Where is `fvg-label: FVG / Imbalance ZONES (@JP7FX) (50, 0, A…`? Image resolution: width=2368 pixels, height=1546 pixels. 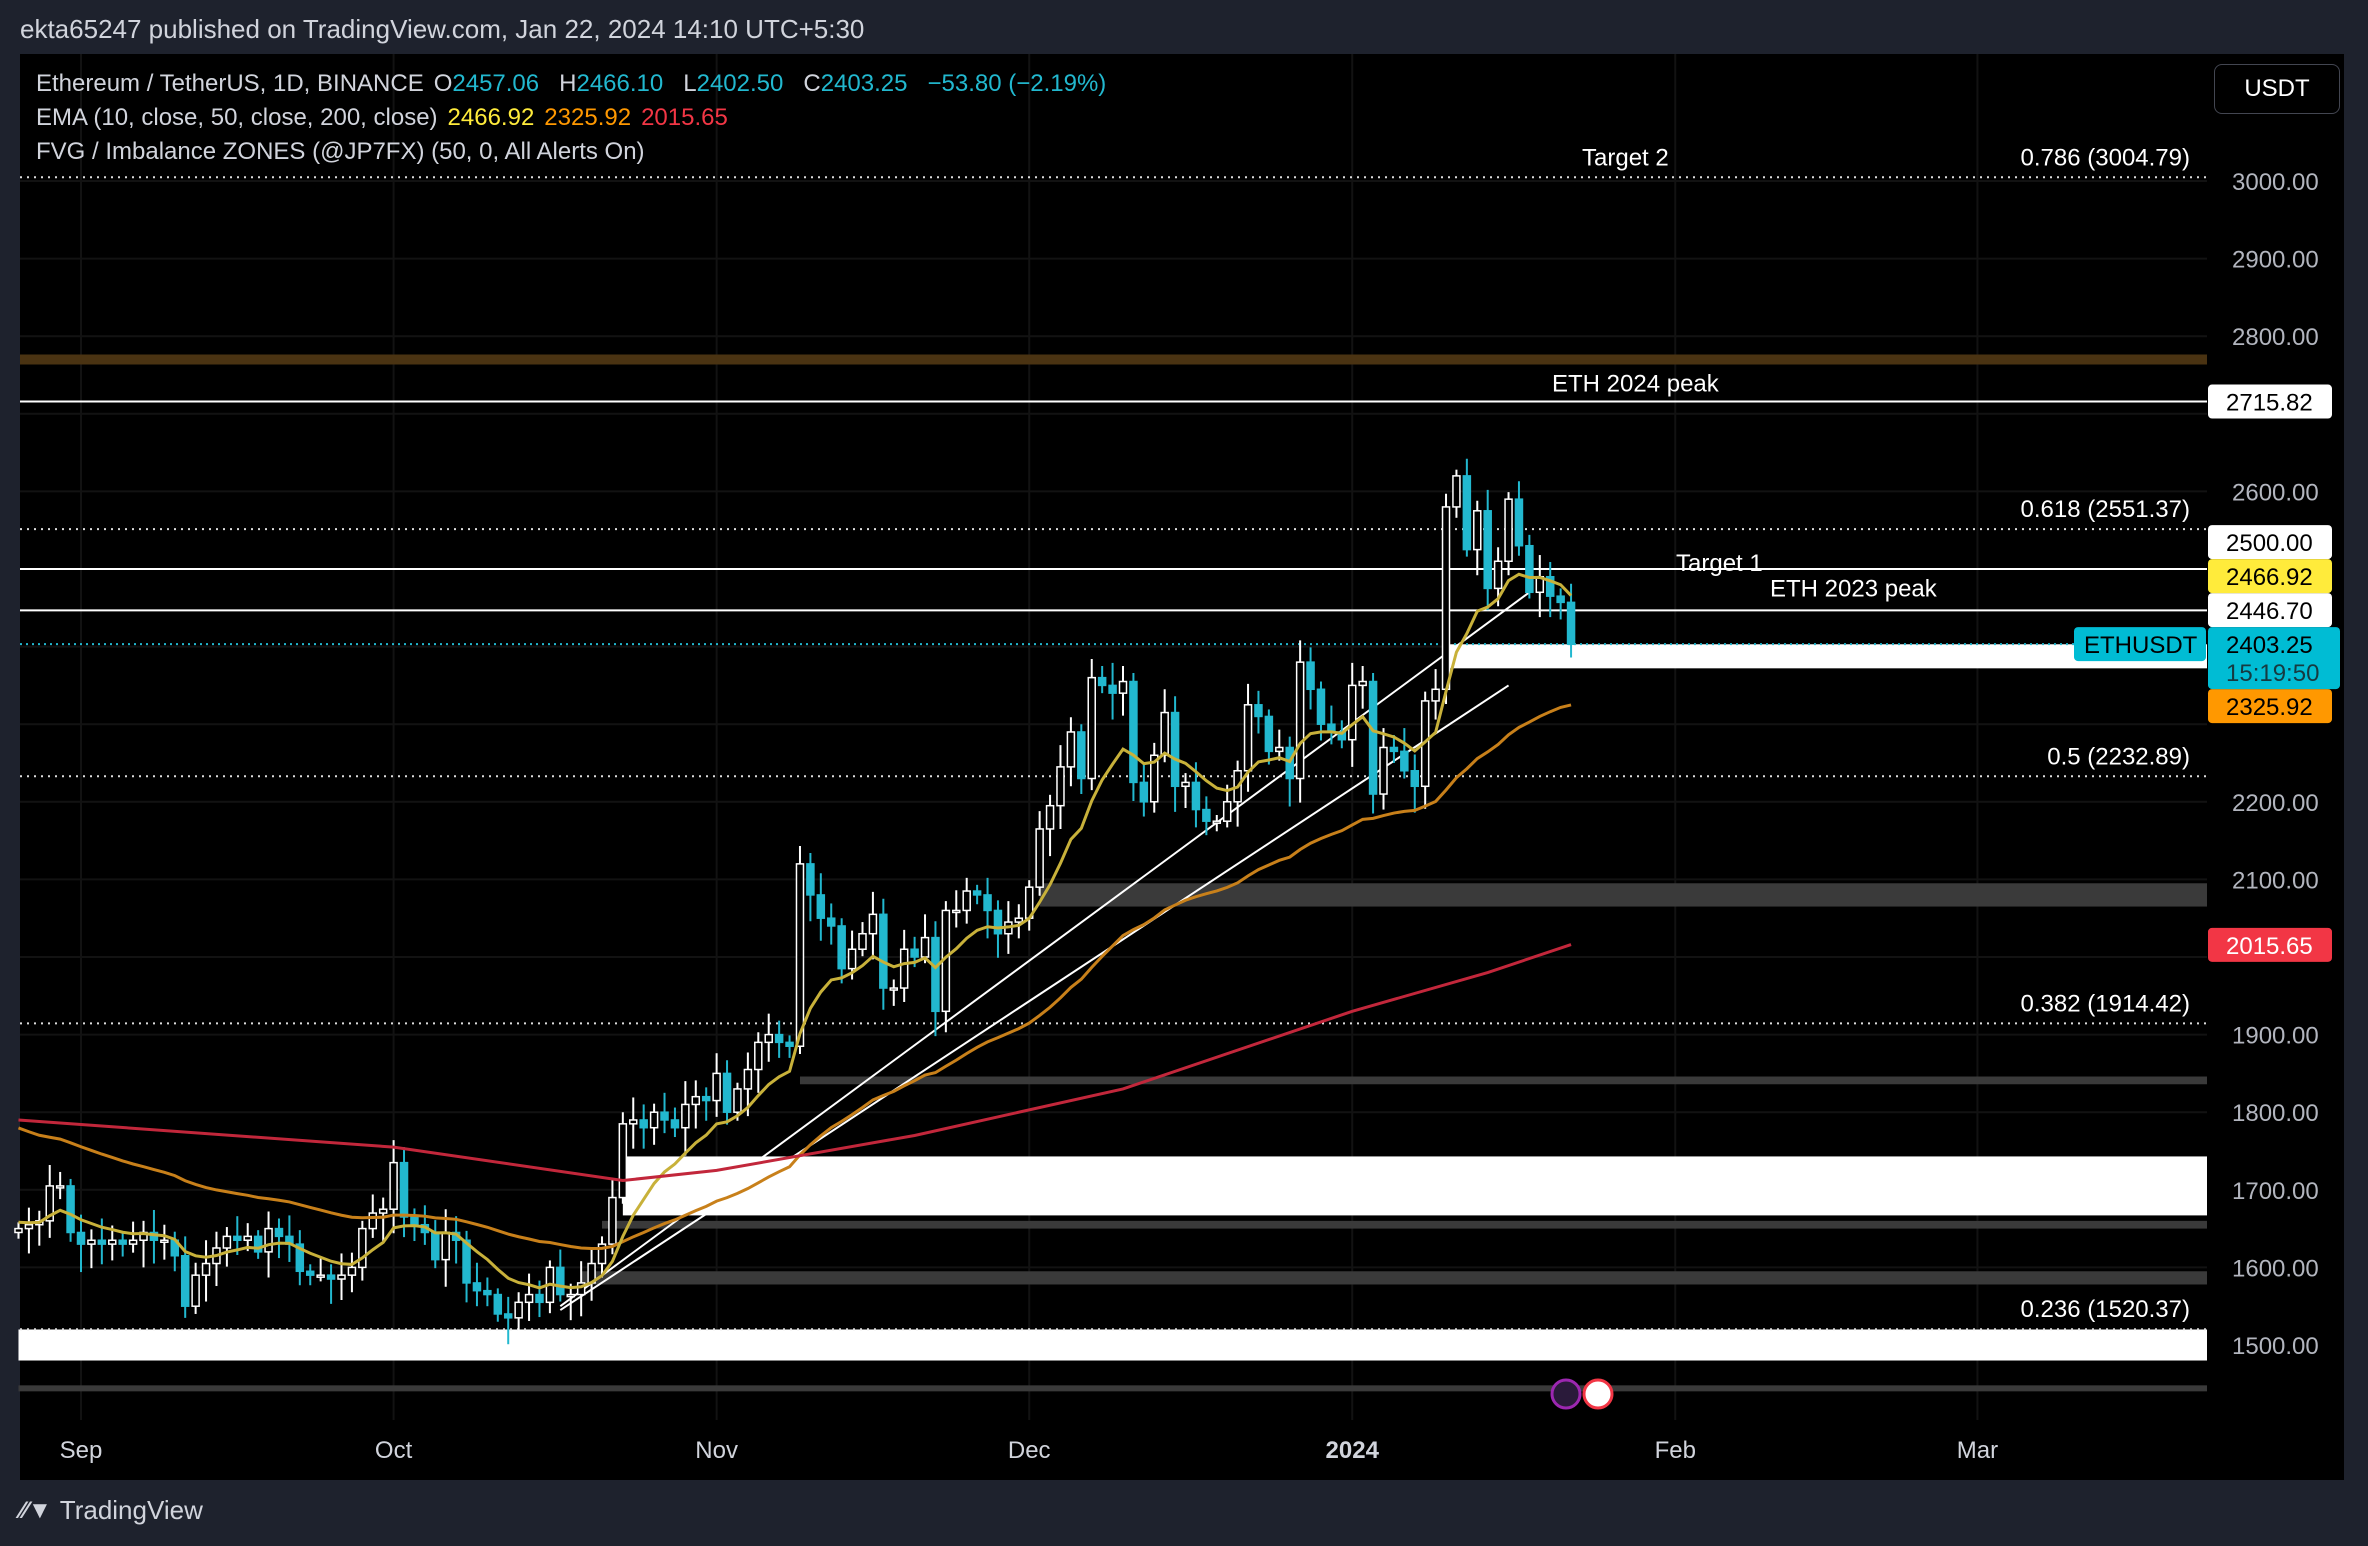 fvg-label: FVG / Imbalance ZONES (@JP7FX) (50, 0, A… is located at coordinates (340, 151).